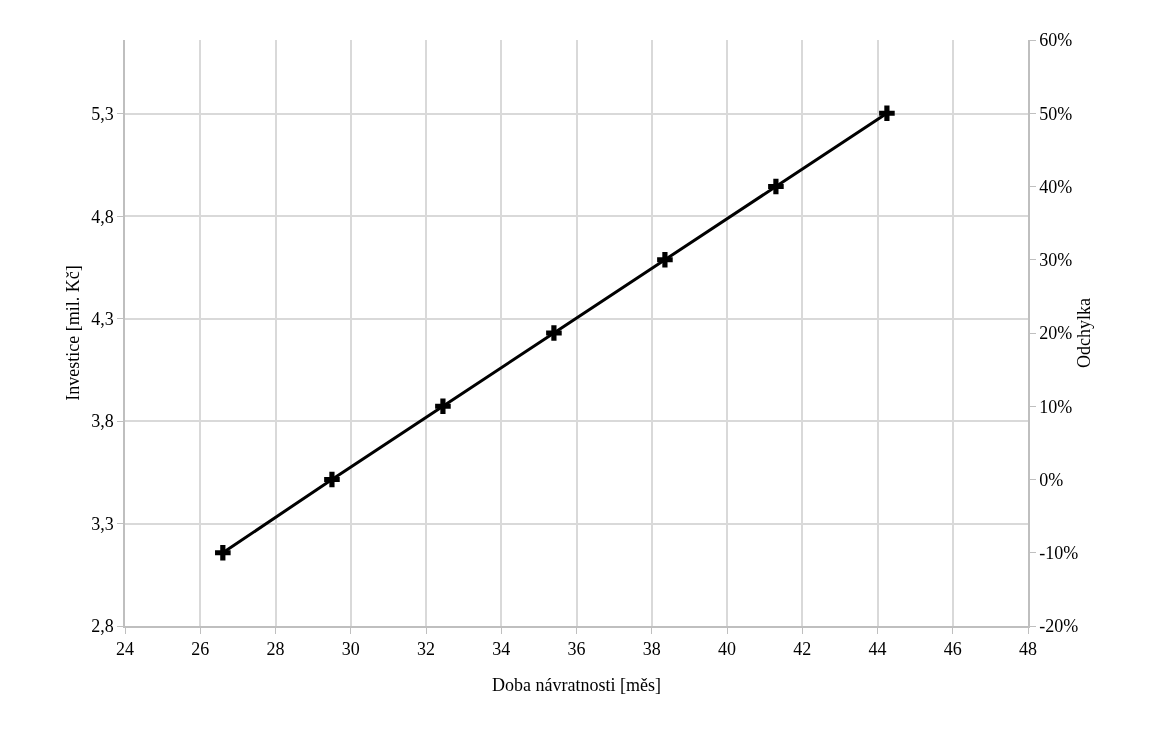  What do you see at coordinates (1051, 479) in the screenshot?
I see `y2-tick-label: 0%` at bounding box center [1051, 479].